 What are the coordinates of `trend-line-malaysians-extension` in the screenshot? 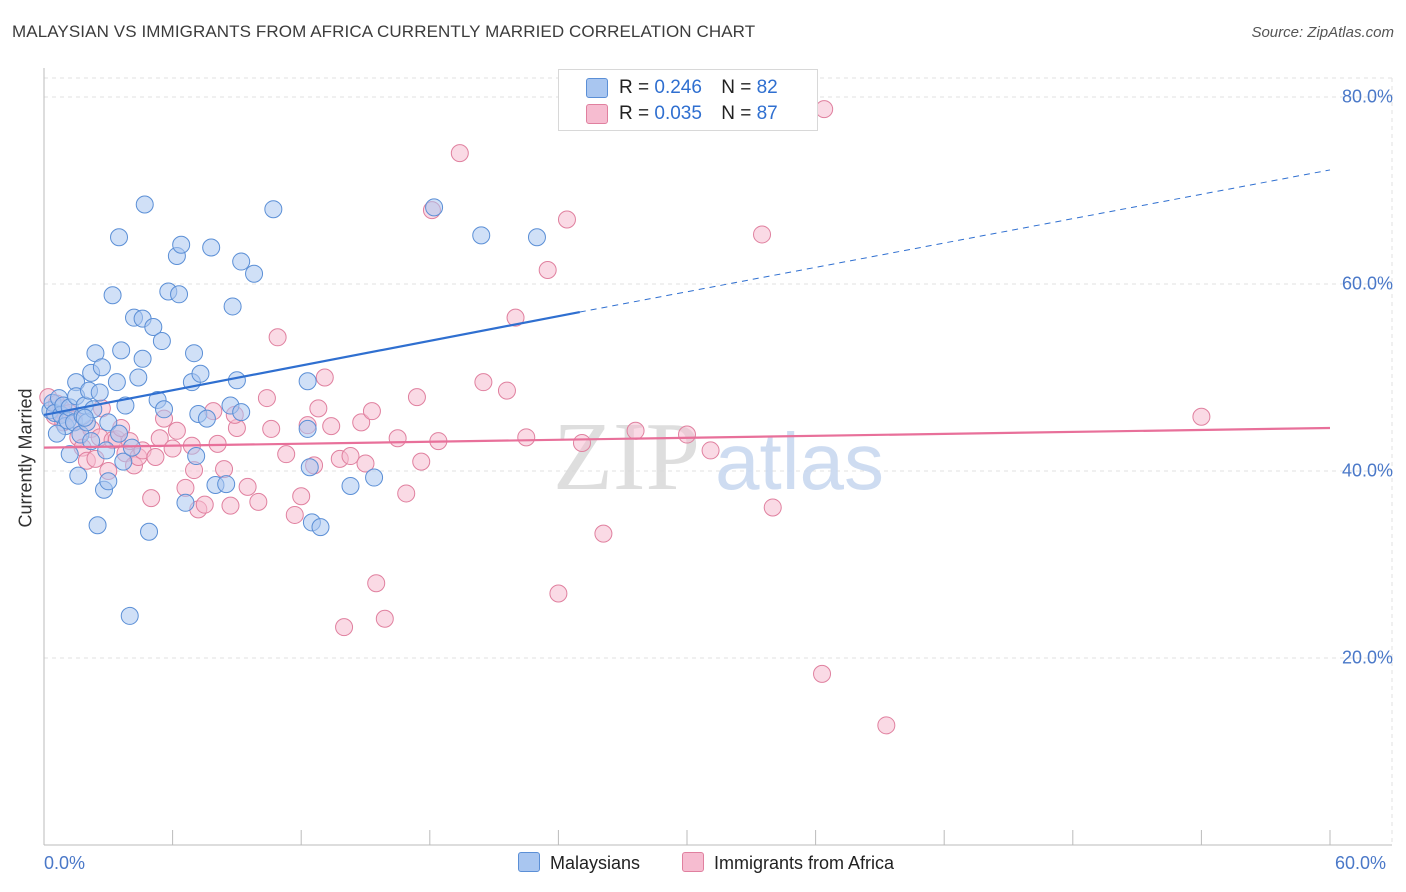 It's located at (955, 241).